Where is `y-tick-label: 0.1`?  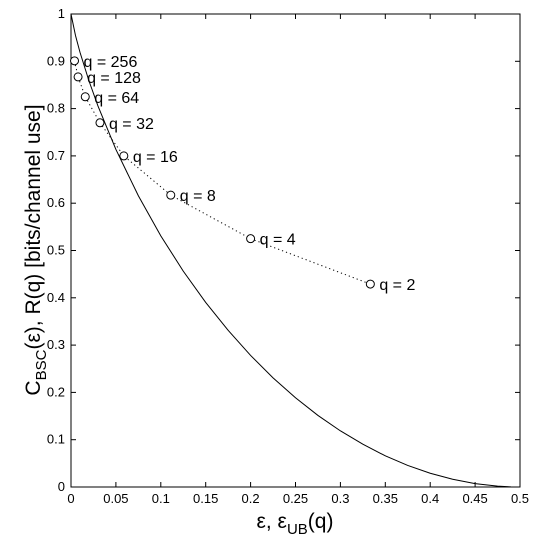
y-tick-label: 0.1 is located at coordinates (56, 439).